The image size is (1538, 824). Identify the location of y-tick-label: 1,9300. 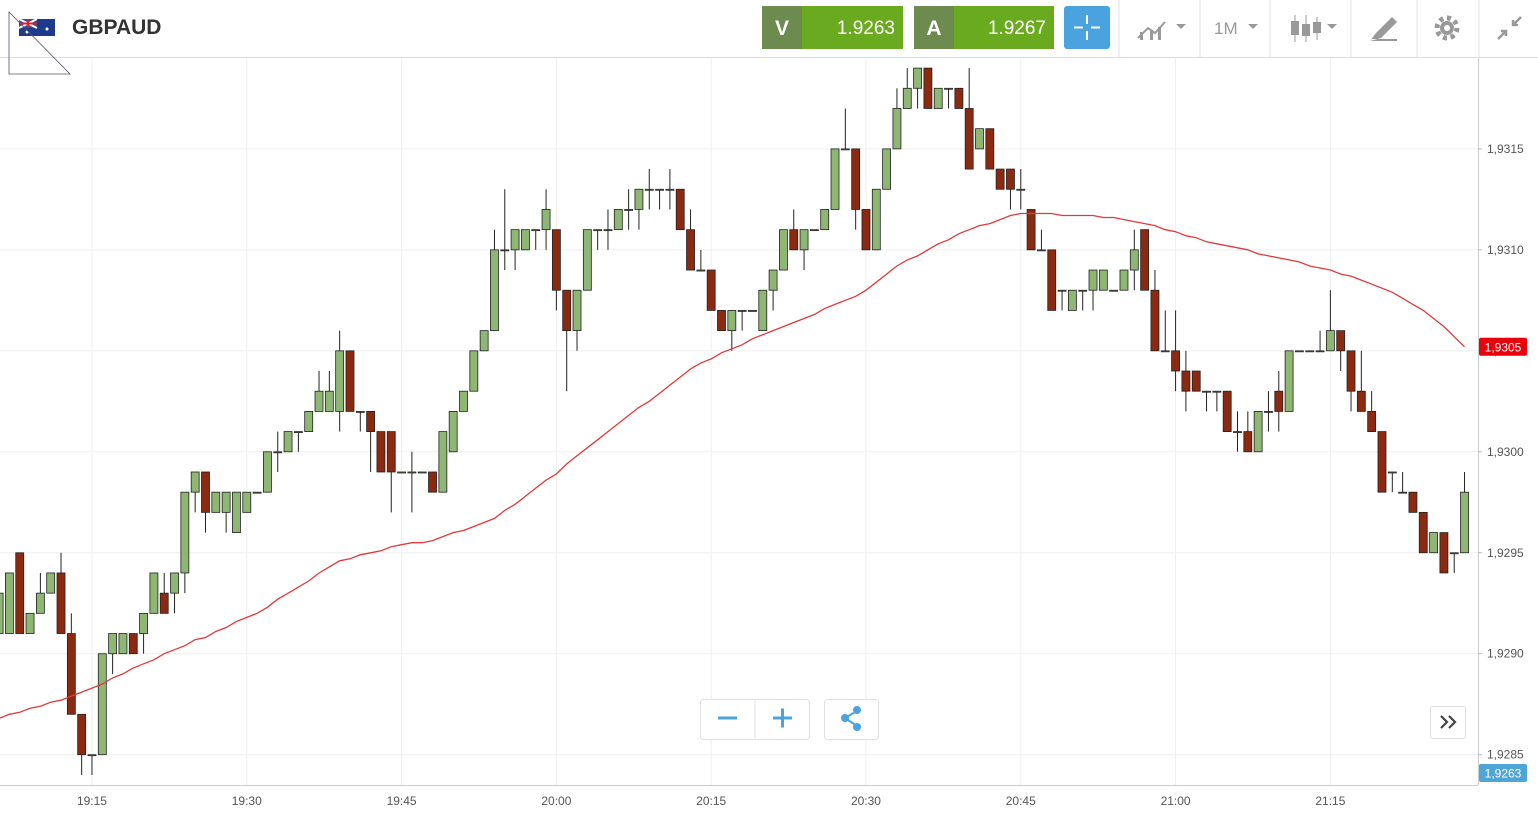
(1505, 452).